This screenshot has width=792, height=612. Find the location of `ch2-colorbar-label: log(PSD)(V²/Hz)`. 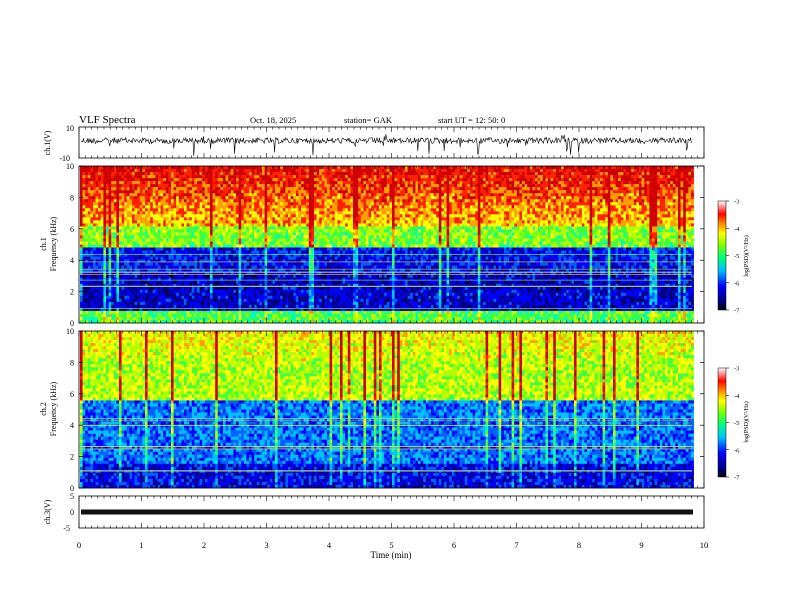

ch2-colorbar-label: log(PSD)(V²/Hz) is located at coordinates (746, 421).